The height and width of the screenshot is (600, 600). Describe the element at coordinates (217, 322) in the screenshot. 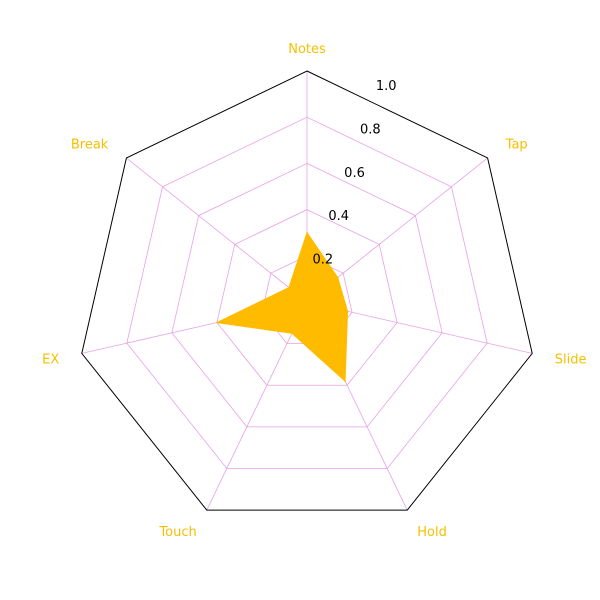

I see `data-point-ex` at that location.